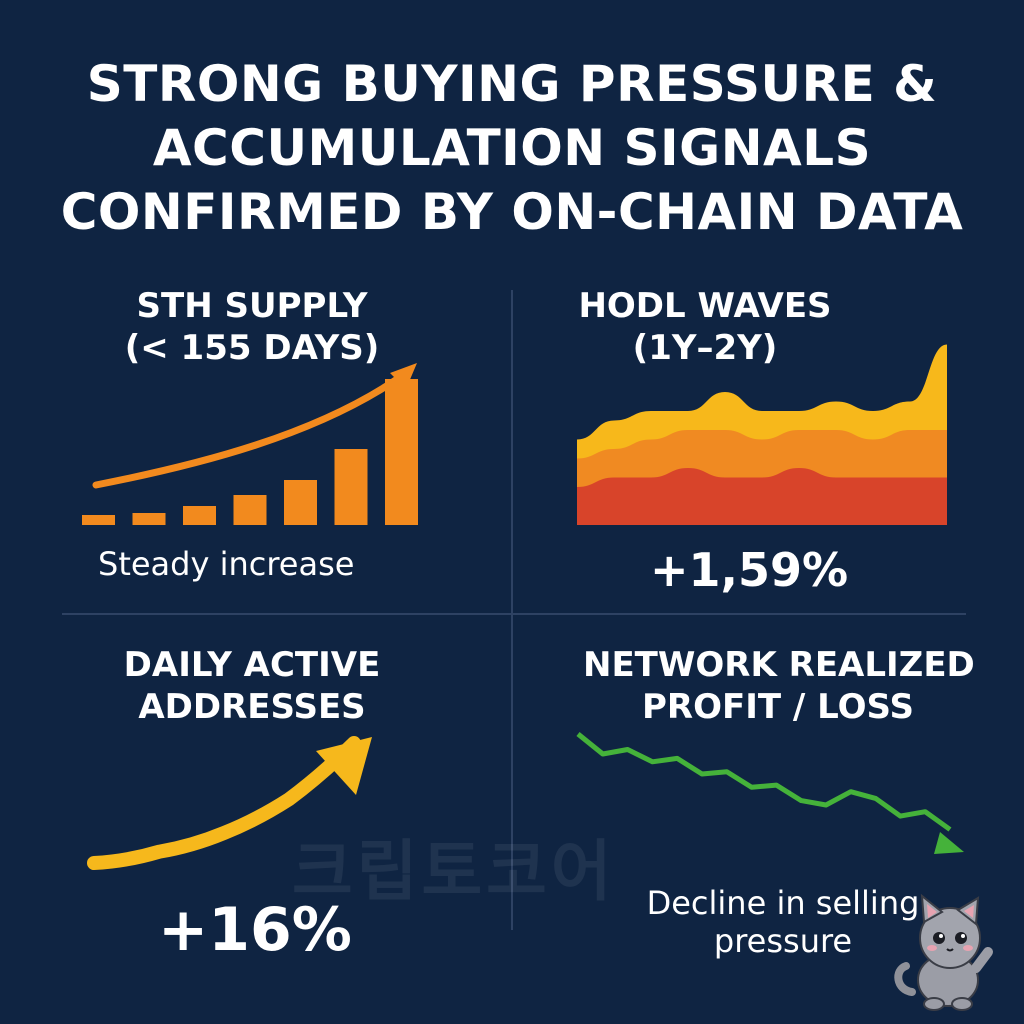 The image size is (1024, 1024). Describe the element at coordinates (762, 496) in the screenshot. I see `hodl-area-band` at that location.